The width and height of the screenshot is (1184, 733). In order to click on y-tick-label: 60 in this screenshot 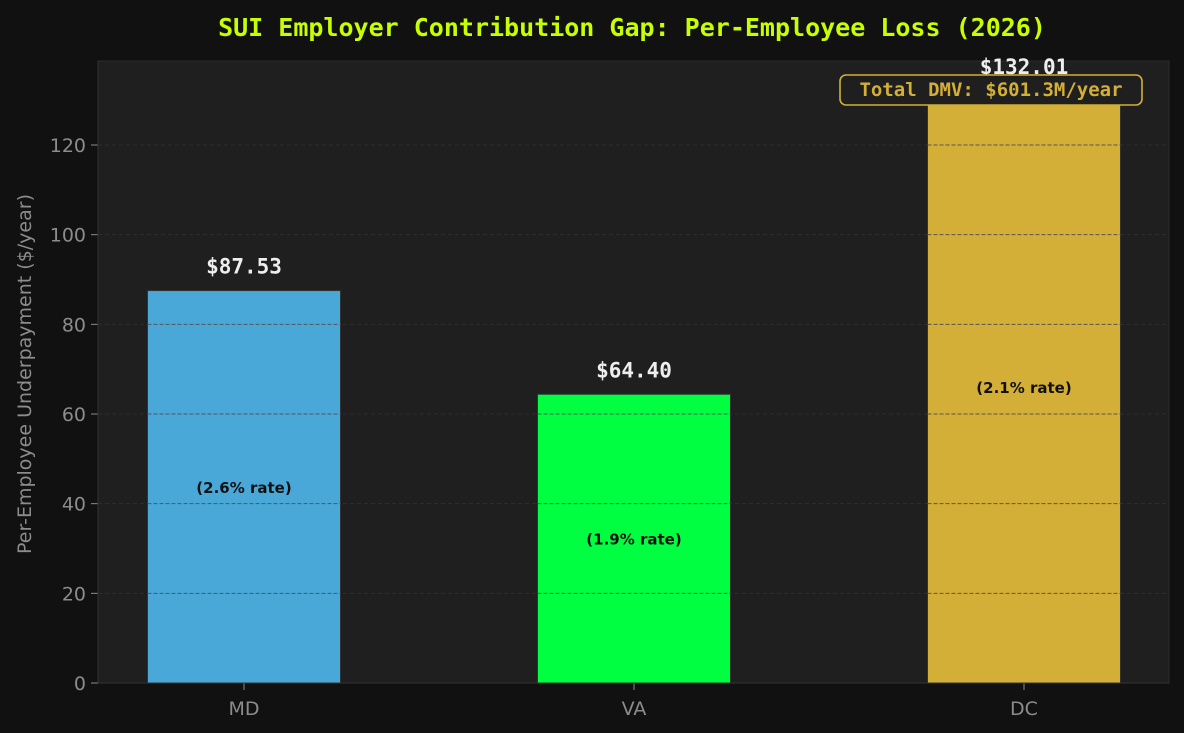, I will do `click(74, 415)`.